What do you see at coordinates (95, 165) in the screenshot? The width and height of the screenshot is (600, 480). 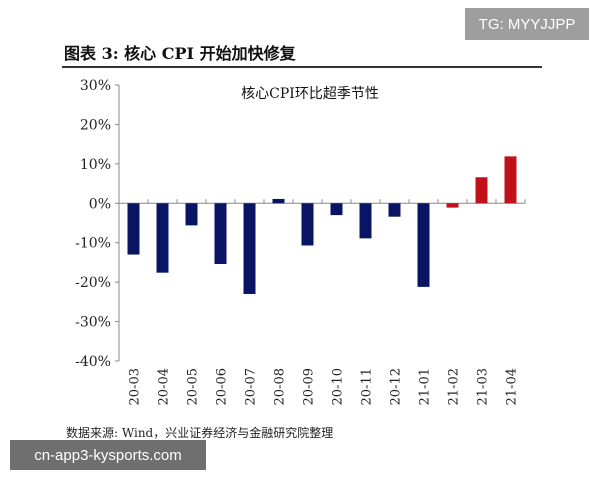 I see `y-tick-label: 10%` at bounding box center [95, 165].